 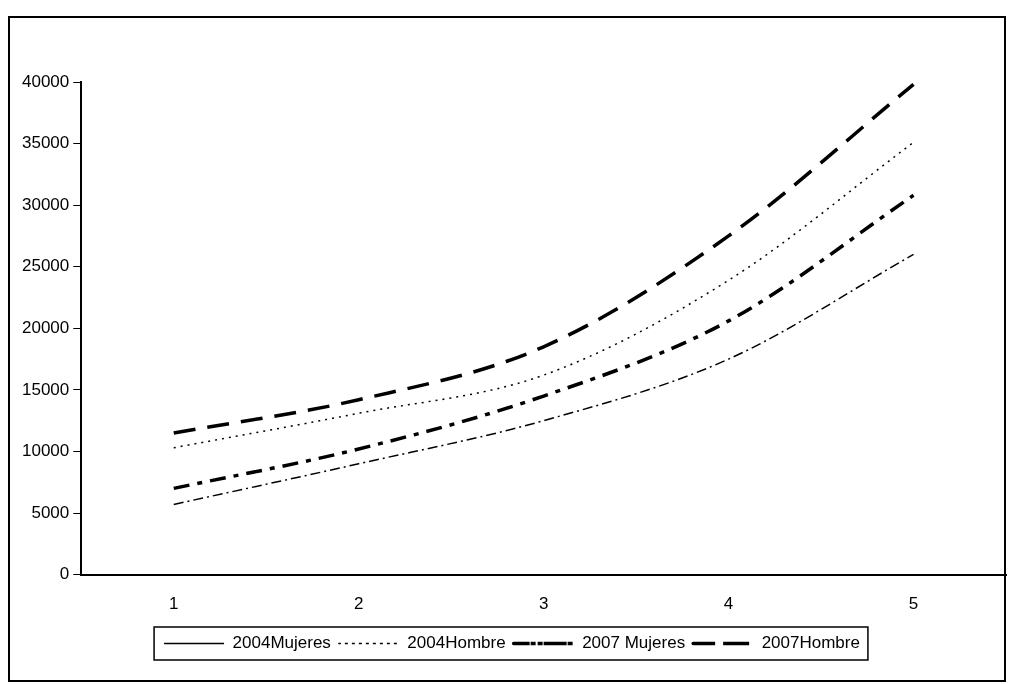 I want to click on legend-label: 2004Mujeres, so click(x=281, y=643).